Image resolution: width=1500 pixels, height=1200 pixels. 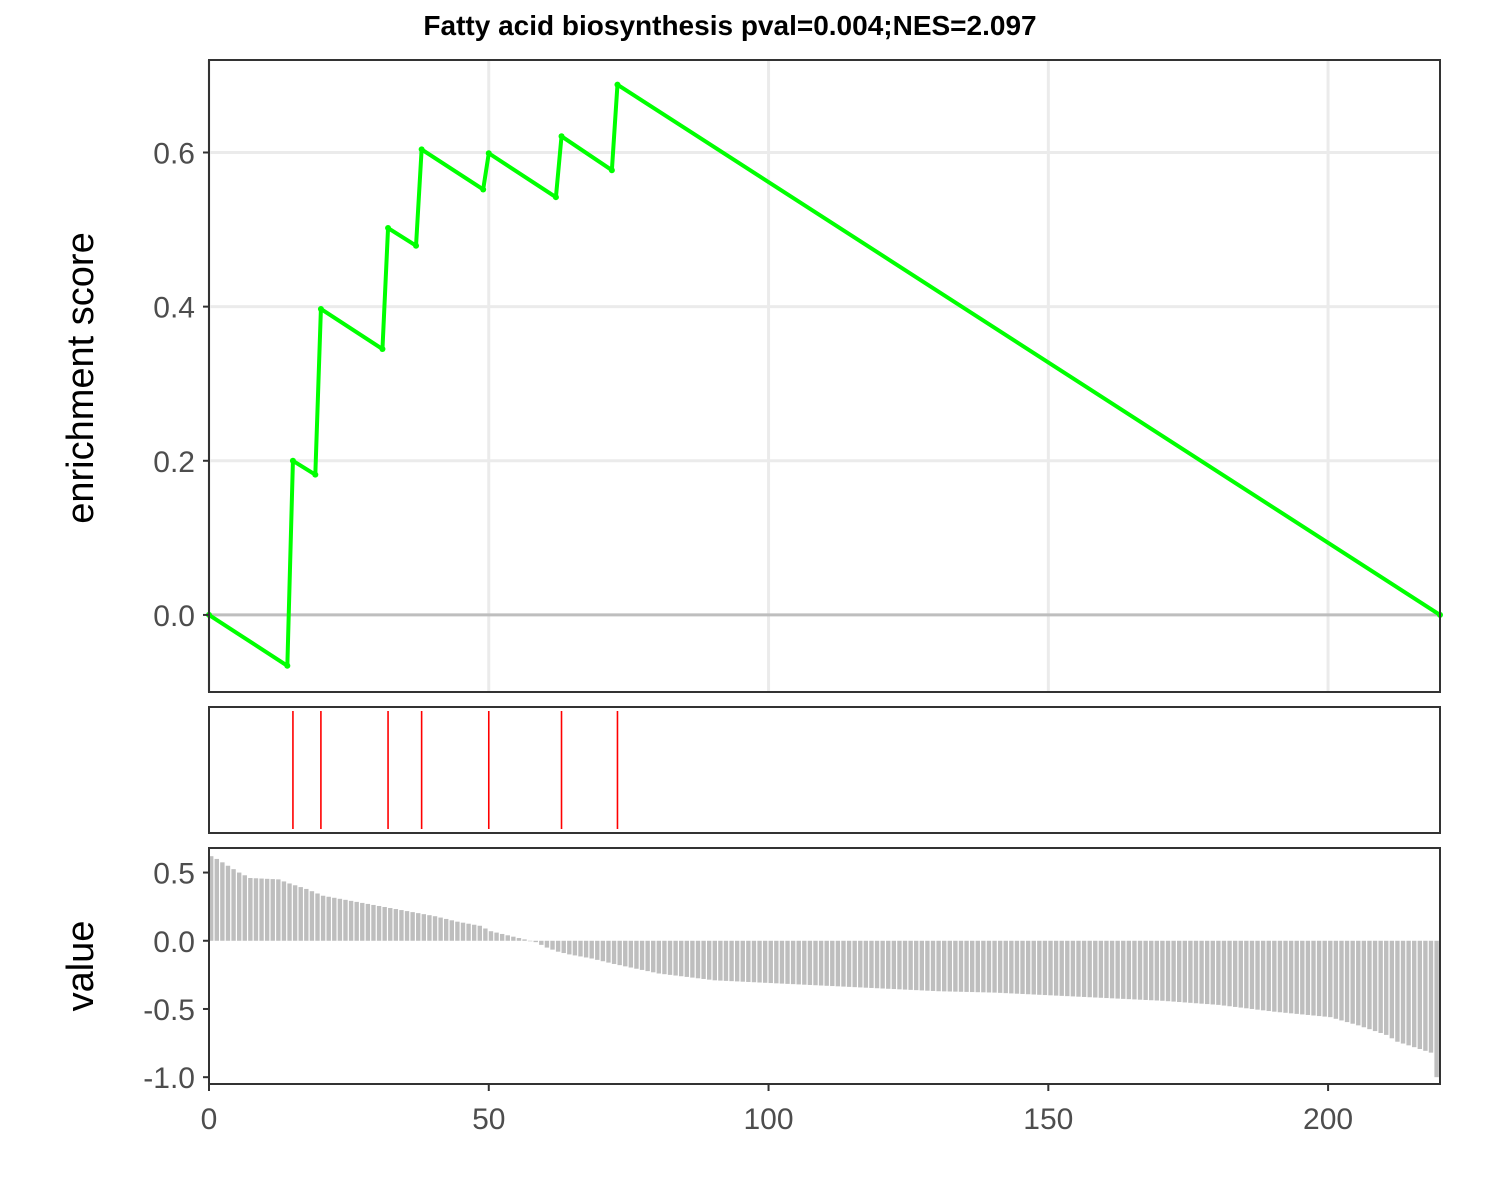 I want to click on y-tick-label: 0.0, so click(x=174, y=942).